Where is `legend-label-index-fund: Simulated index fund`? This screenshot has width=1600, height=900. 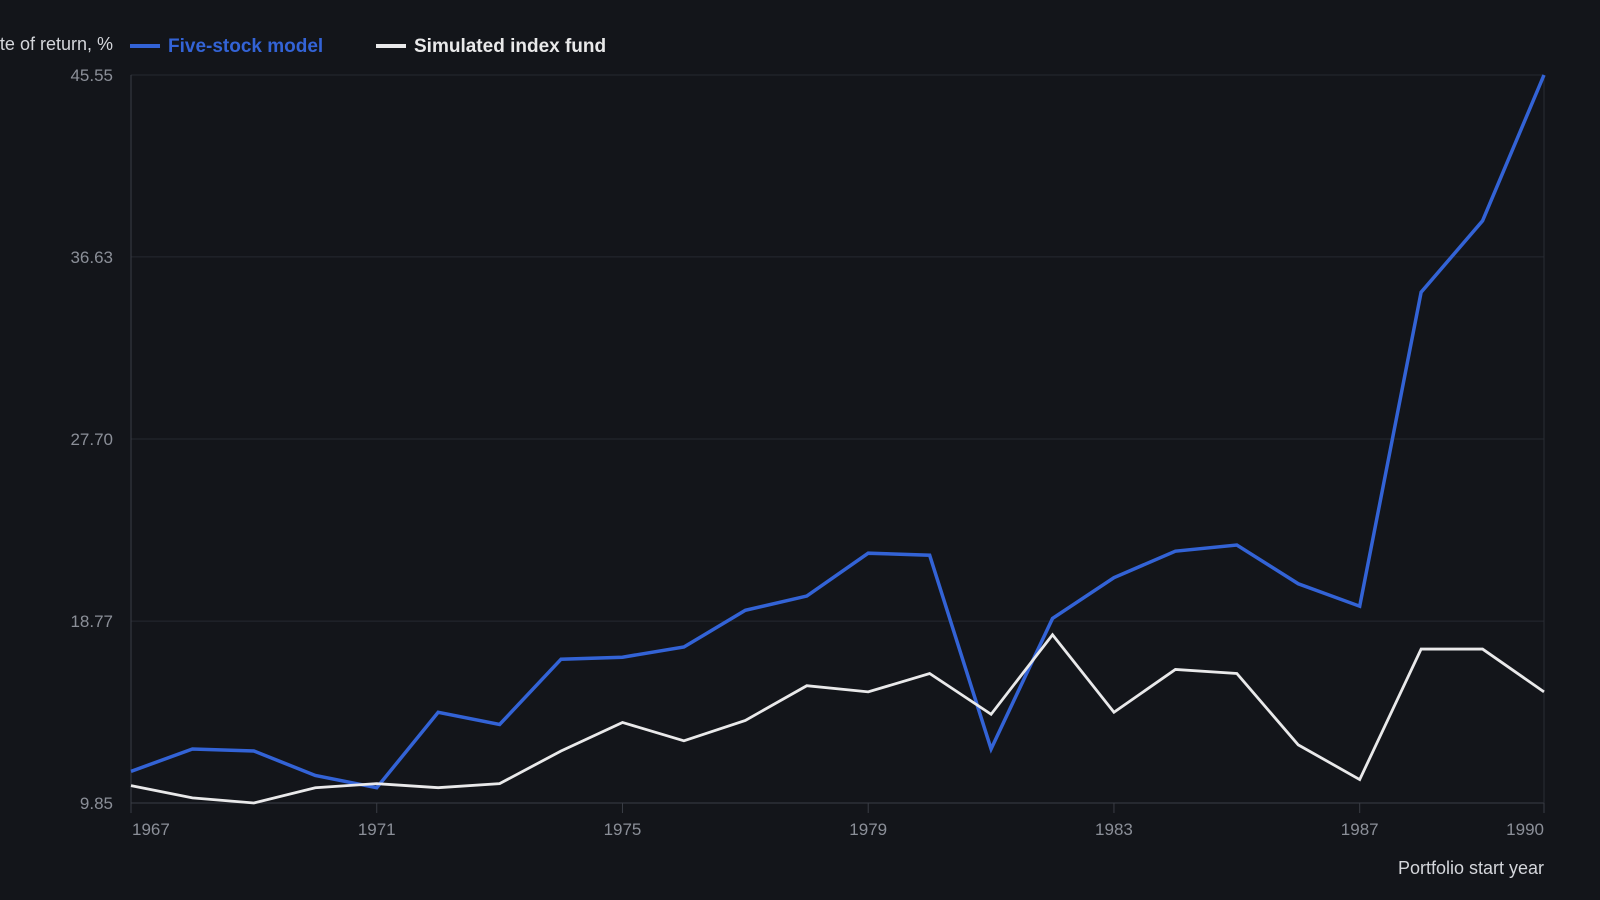 legend-label-index-fund: Simulated index fund is located at coordinates (510, 46).